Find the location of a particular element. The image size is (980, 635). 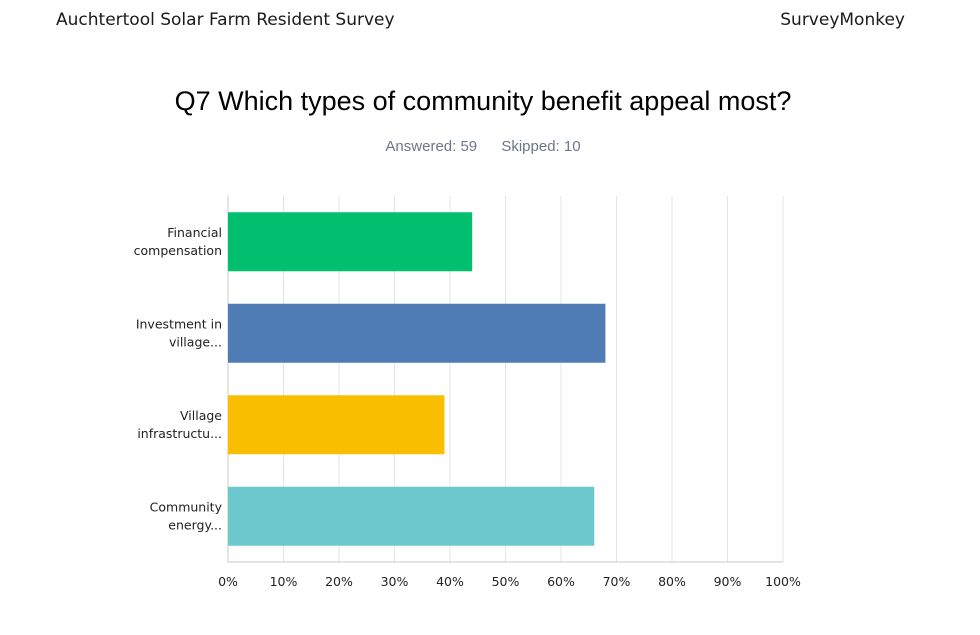

x-tick-label: 10% is located at coordinates (284, 581).